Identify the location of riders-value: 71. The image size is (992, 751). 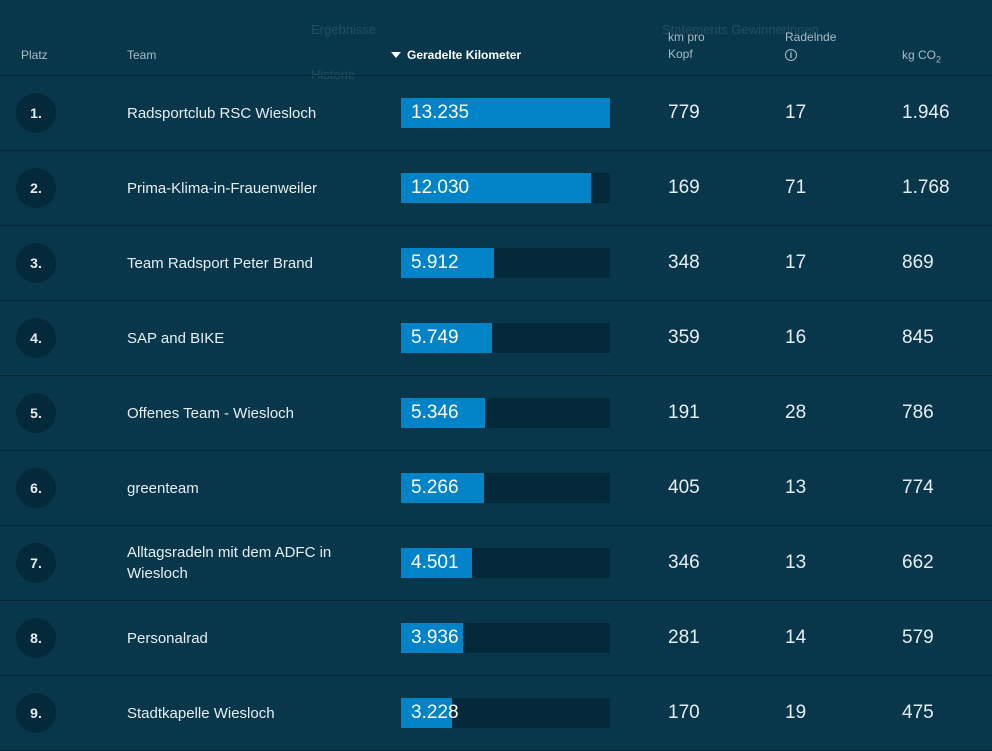
(796, 187).